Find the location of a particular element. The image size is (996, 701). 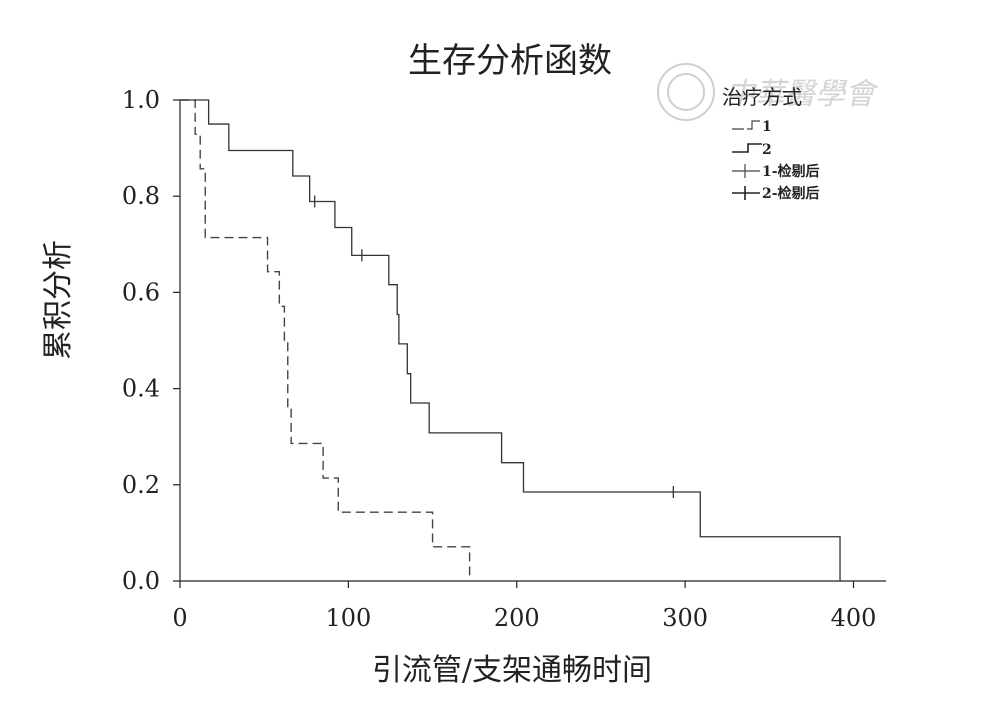

y-tick-label: 0.6 is located at coordinates (141, 292).